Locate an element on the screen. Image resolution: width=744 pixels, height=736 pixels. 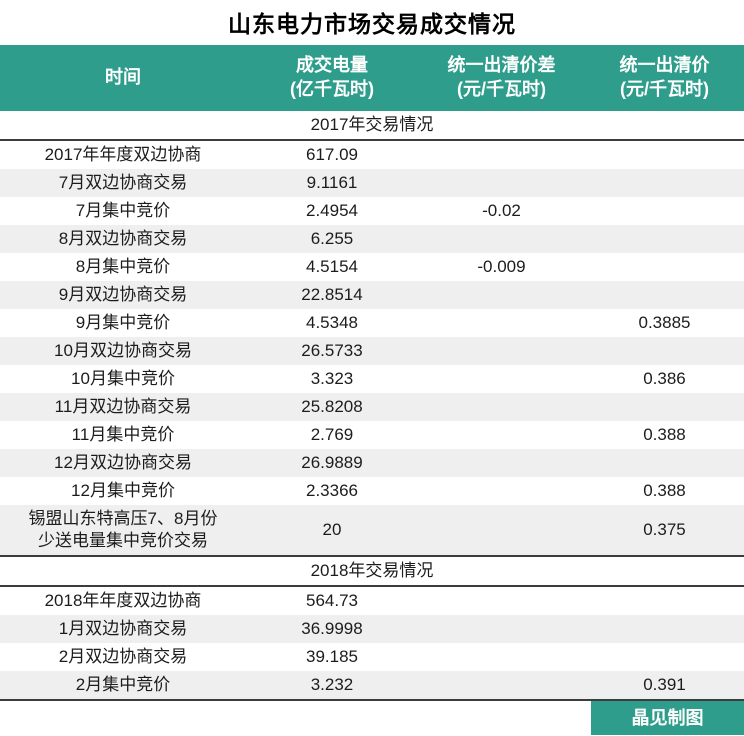
volume-cell: 3.232 is located at coordinates (332, 686).